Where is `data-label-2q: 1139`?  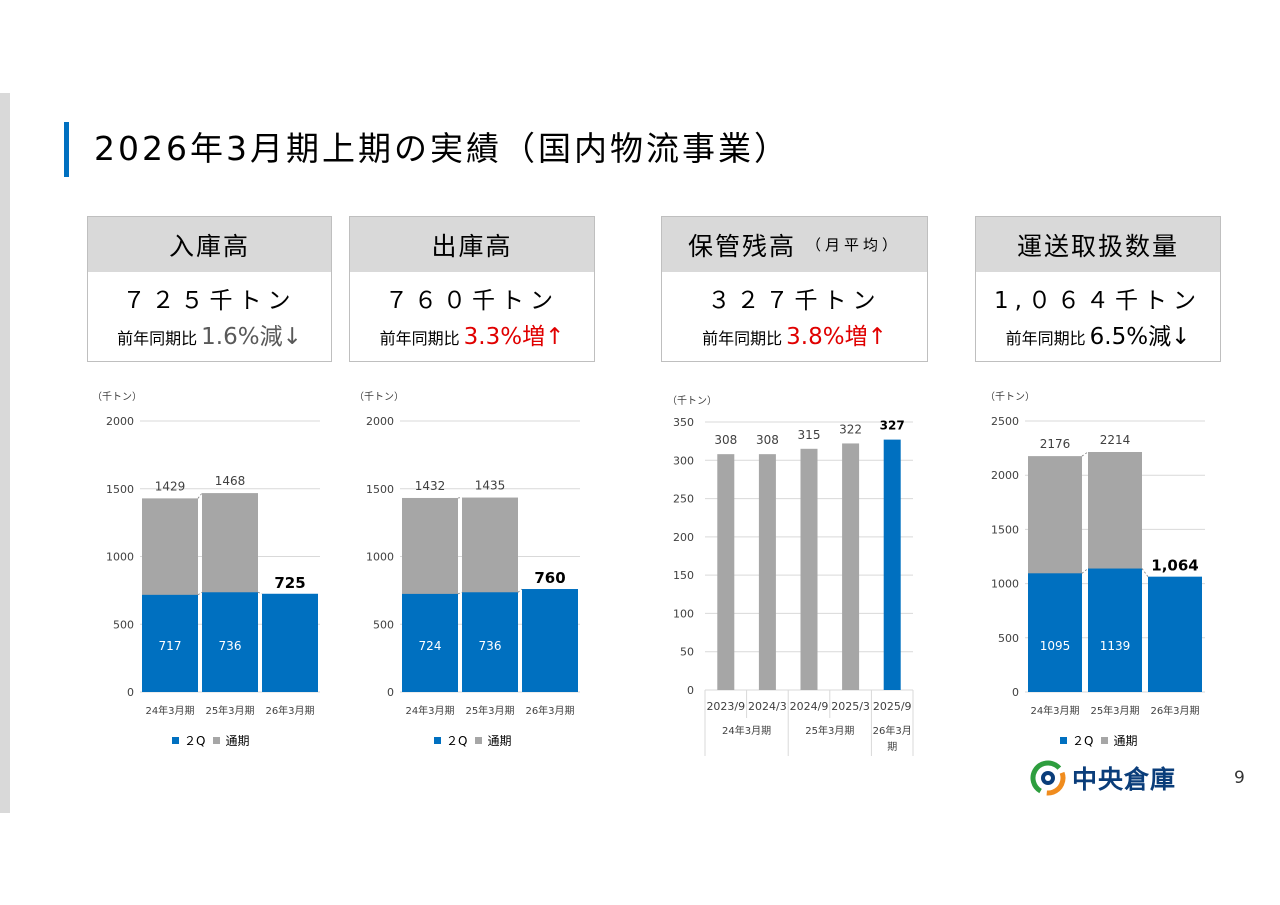
data-label-2q: 1139 is located at coordinates (1115, 646).